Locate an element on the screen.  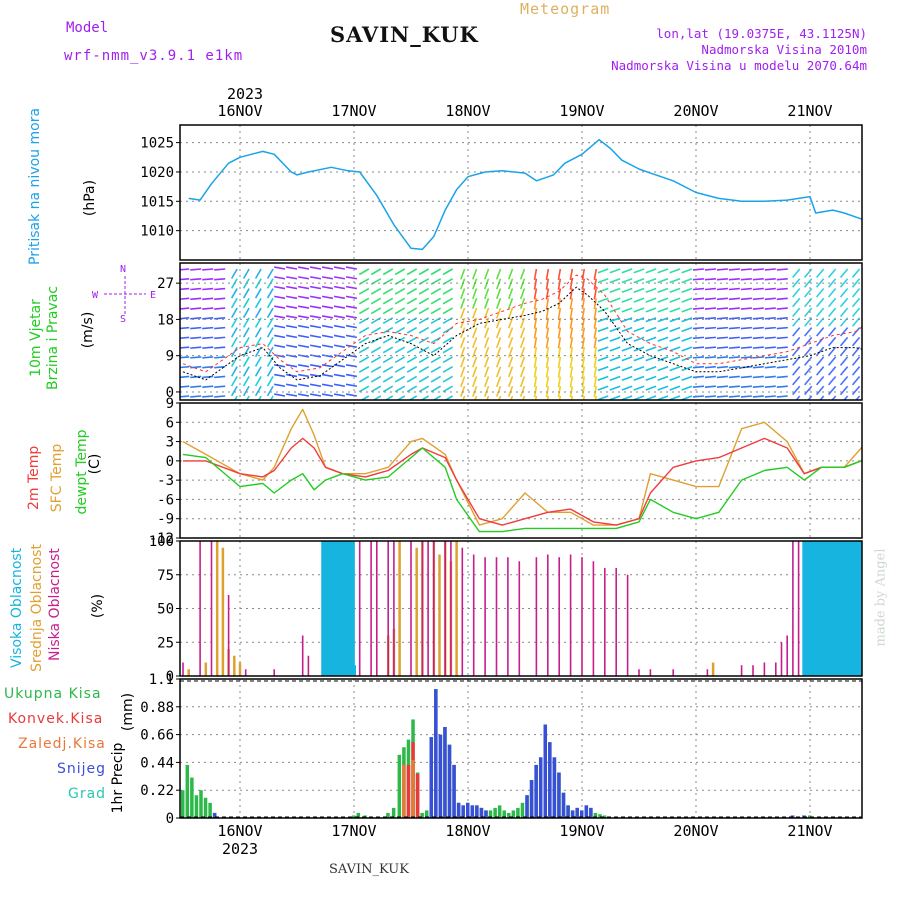
svg-text: N is located at coordinates (123, 269).